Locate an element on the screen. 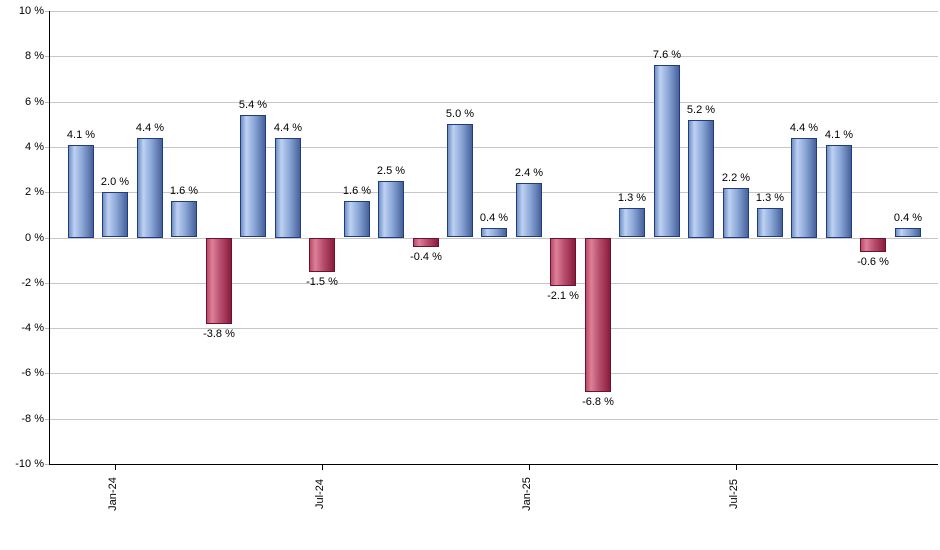 This screenshot has width=940, height=550. x-axis-tick-label-text: Jul-25 is located at coordinates (734, 494).